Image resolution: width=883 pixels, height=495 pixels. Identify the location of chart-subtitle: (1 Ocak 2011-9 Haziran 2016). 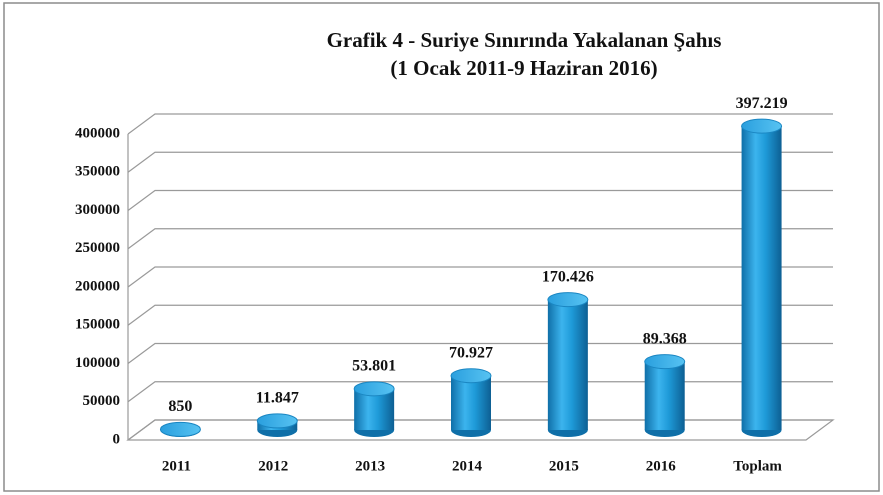
(523, 68).